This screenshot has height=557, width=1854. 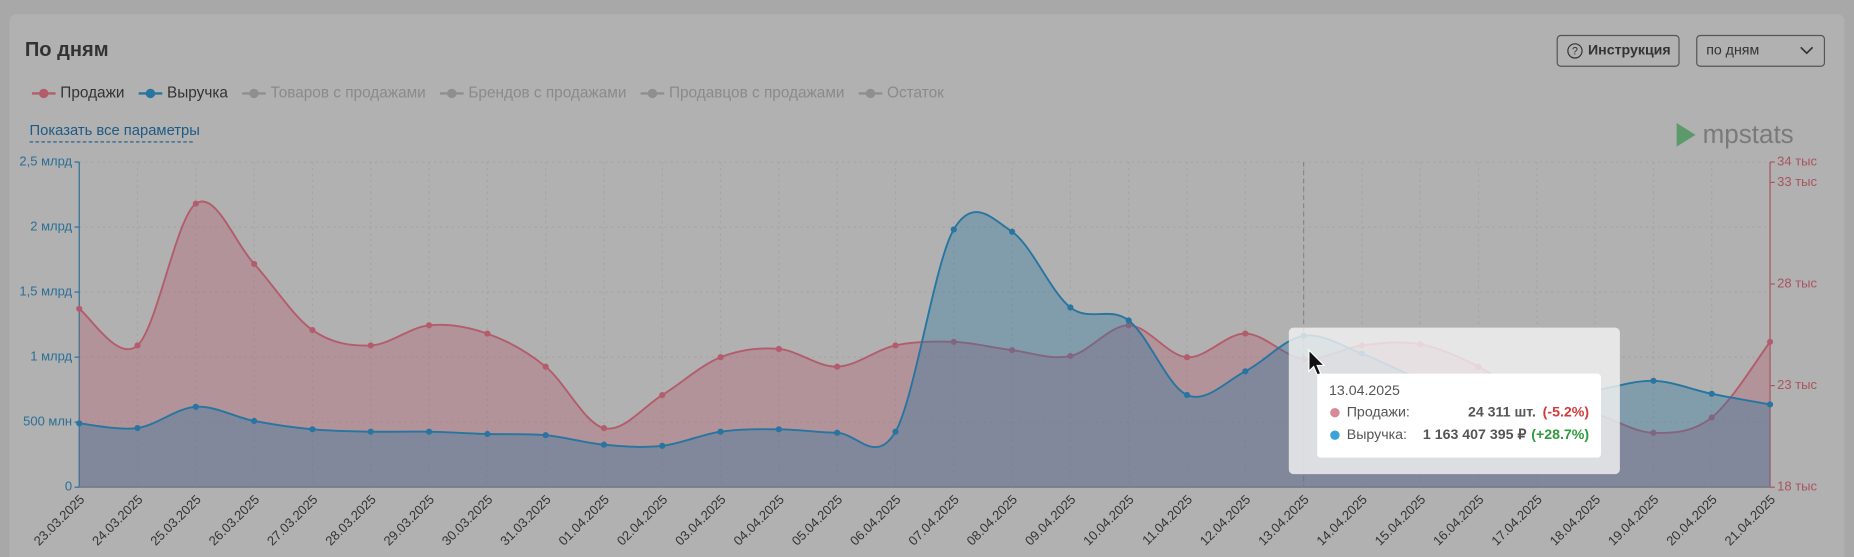 I want to click on tooltip, so click(x=1459, y=415).